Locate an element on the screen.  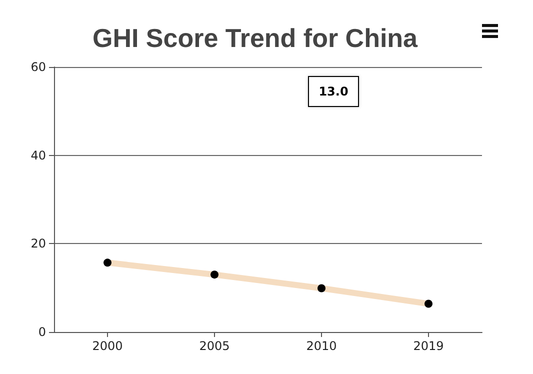
y-tick-label: 20 is located at coordinates (38, 243).